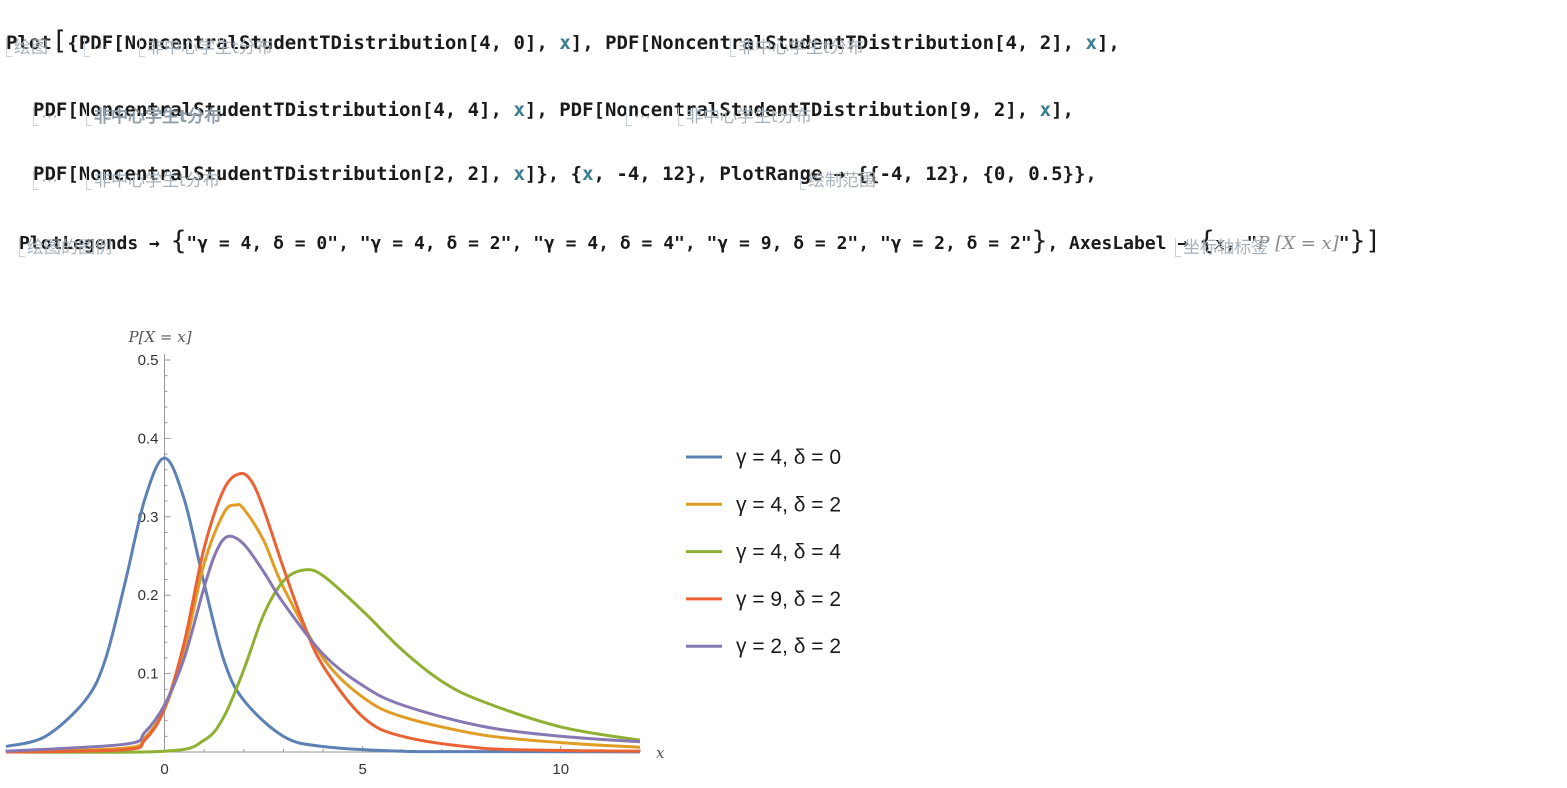 Image resolution: width=1567 pixels, height=788 pixels. I want to click on legend-label-5: γ = 2, δ = 2, so click(788, 646).